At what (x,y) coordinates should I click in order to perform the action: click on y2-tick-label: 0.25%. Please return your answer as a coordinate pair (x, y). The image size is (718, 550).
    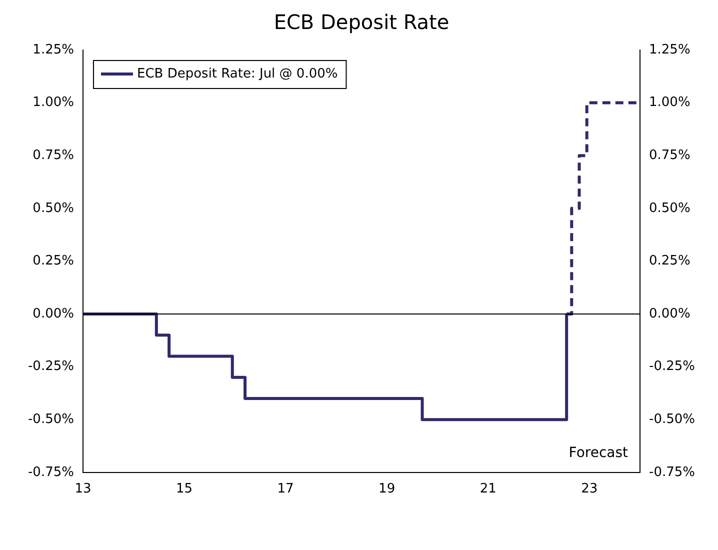
    Looking at the image, I should click on (669, 261).